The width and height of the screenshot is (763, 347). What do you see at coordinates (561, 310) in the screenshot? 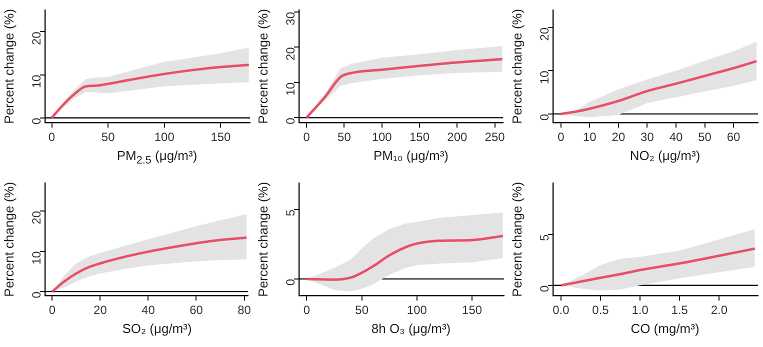
I see `x-tick-label: 0.0` at bounding box center [561, 310].